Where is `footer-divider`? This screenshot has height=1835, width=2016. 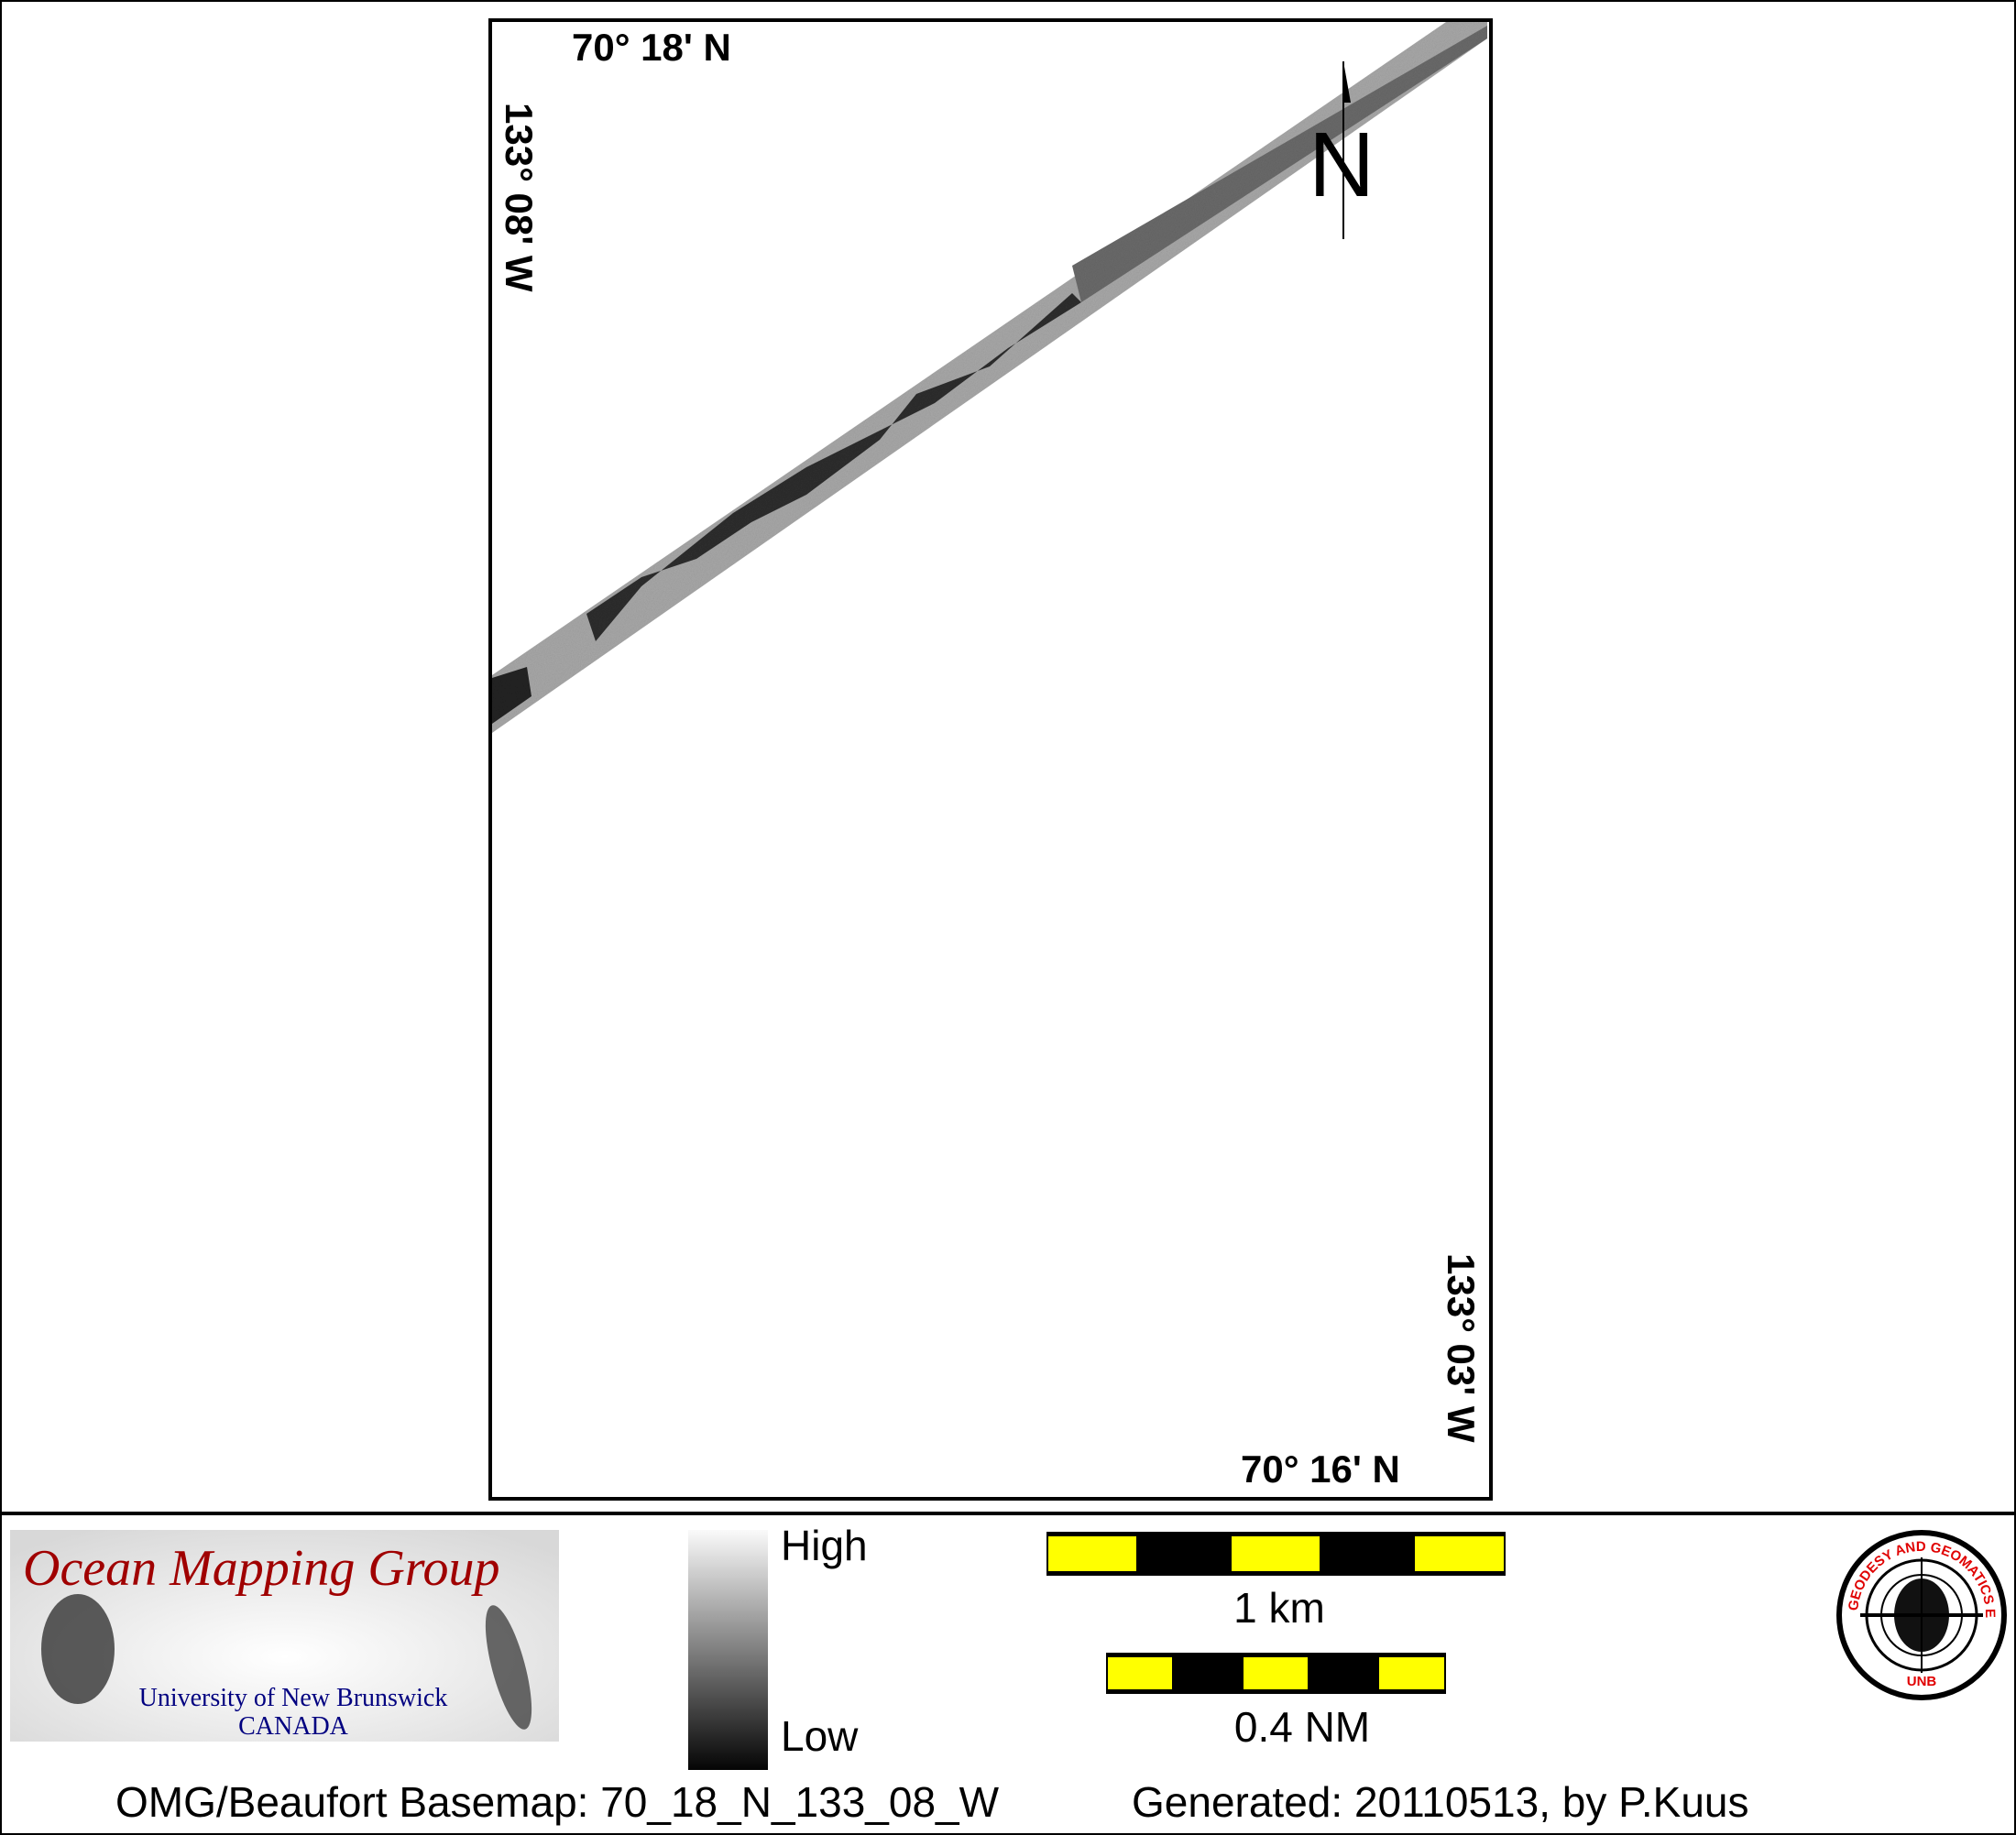
footer-divider is located at coordinates (1008, 1513).